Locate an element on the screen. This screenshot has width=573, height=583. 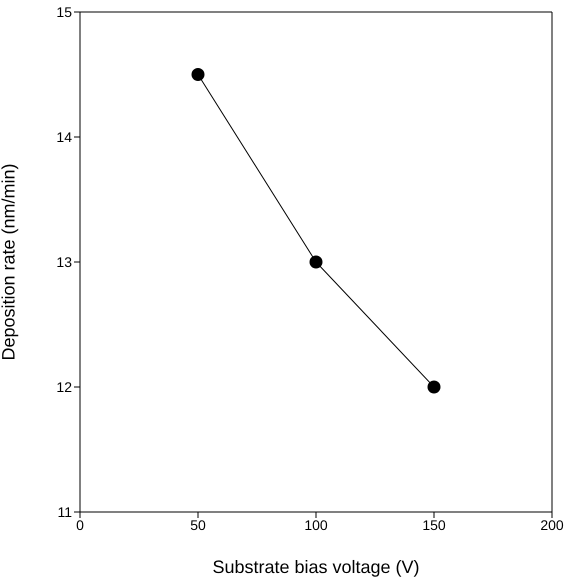
y-axis-title: Deposition rate (nm/min) is located at coordinates (9, 262).